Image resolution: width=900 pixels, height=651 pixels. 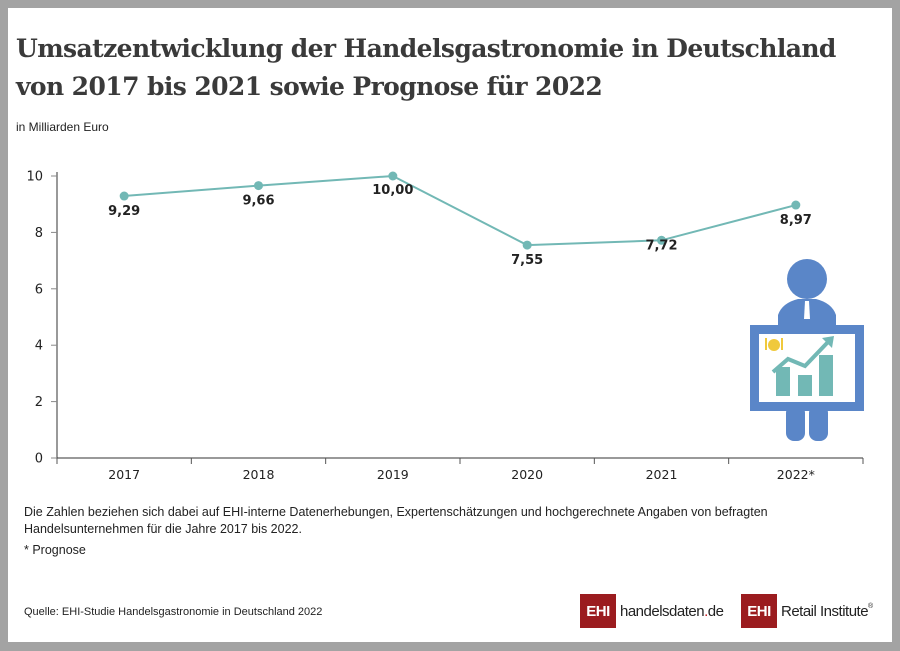 What do you see at coordinates (715, 611) in the screenshot?
I see `logo-tld: de` at bounding box center [715, 611].